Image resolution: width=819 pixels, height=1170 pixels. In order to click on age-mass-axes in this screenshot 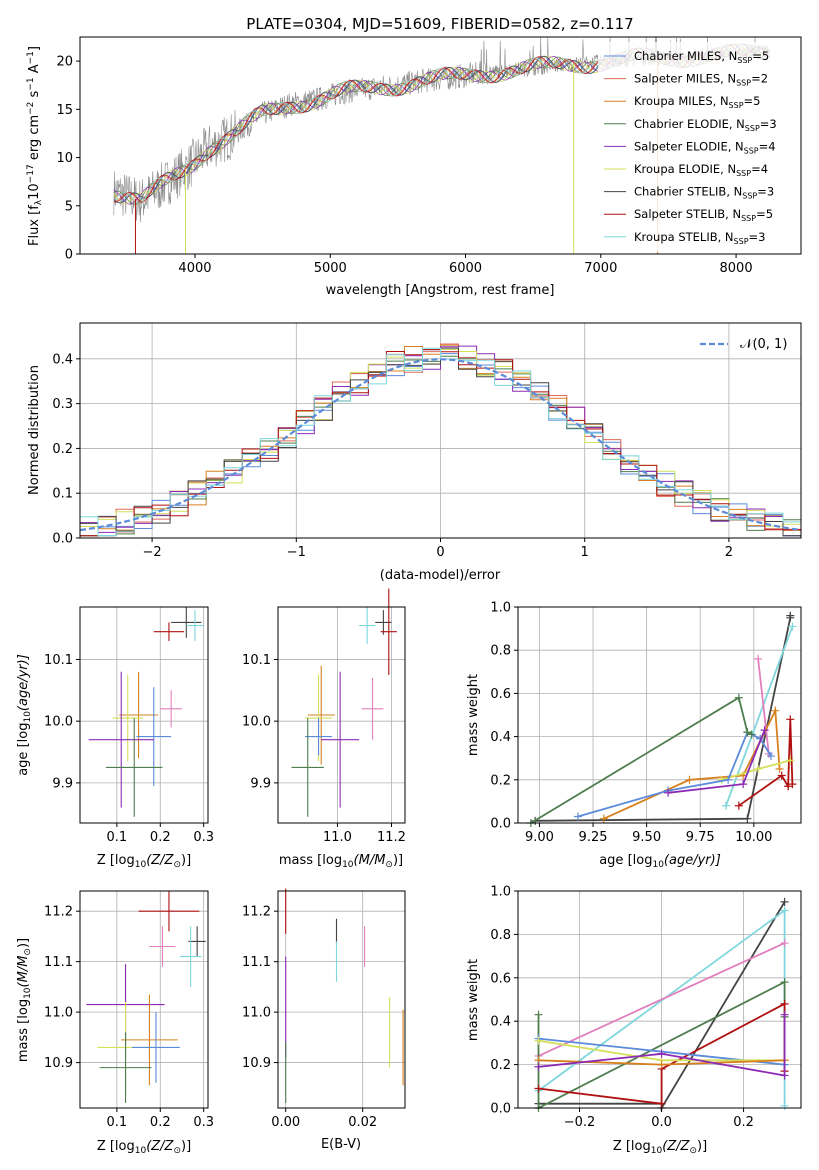, I will do `click(341, 715)`.